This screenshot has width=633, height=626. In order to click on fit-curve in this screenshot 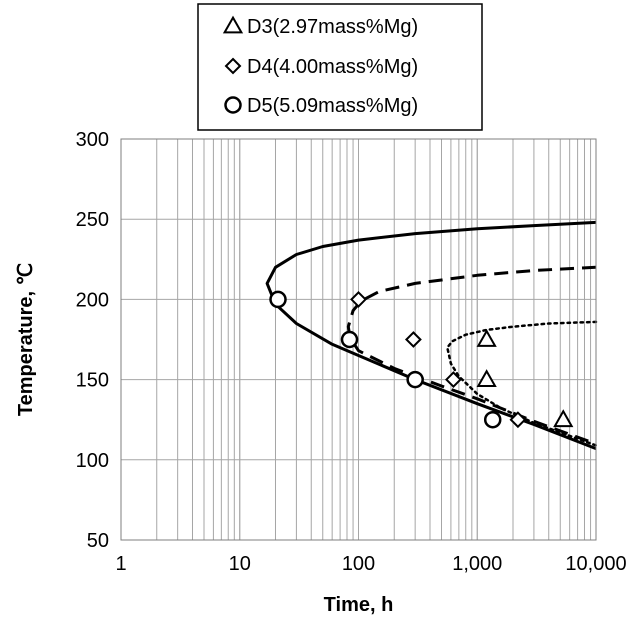, I will do `click(471, 355)`.